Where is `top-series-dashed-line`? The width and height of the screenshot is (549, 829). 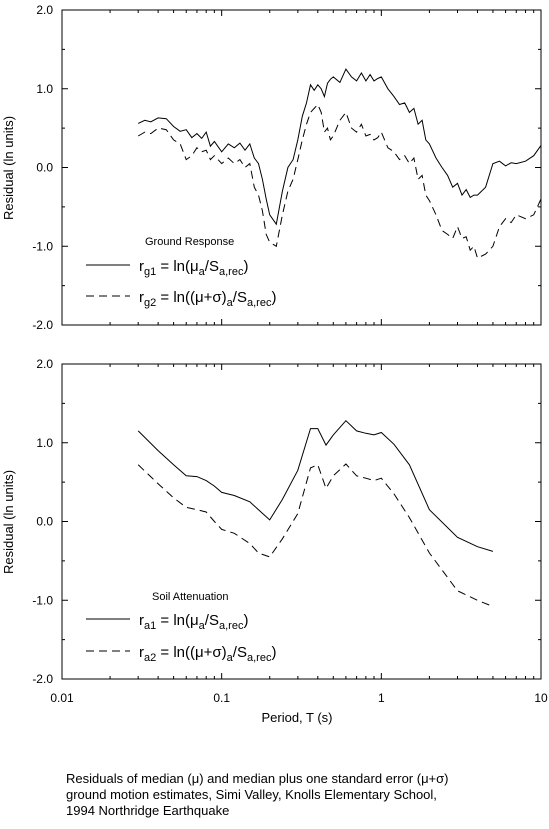
top-series-dashed-line is located at coordinates (339, 181).